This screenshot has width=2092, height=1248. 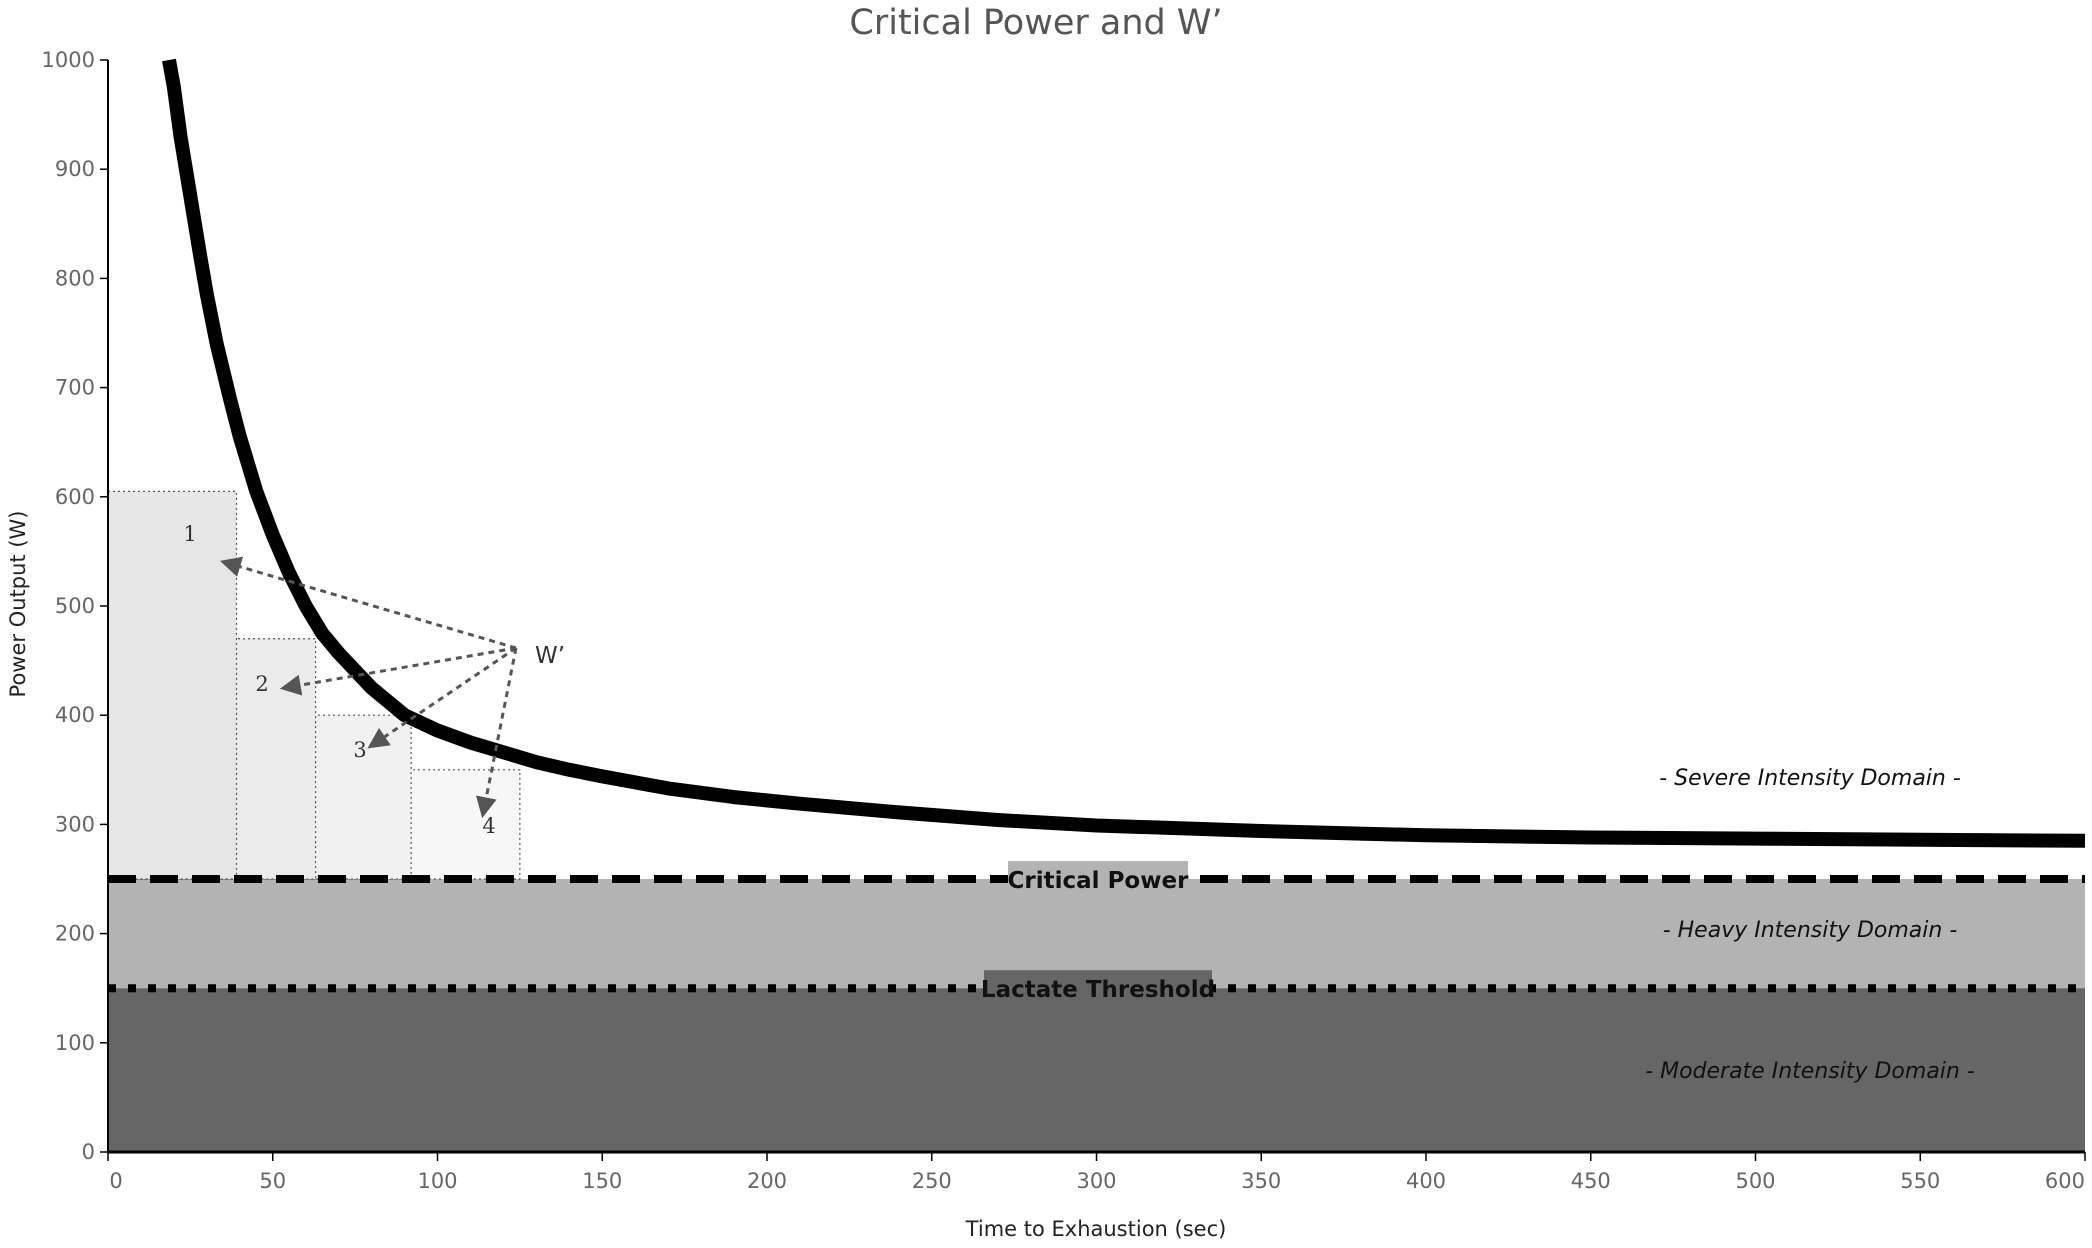 I want to click on chart-title: Critical Power and W’, so click(x=1035, y=23).